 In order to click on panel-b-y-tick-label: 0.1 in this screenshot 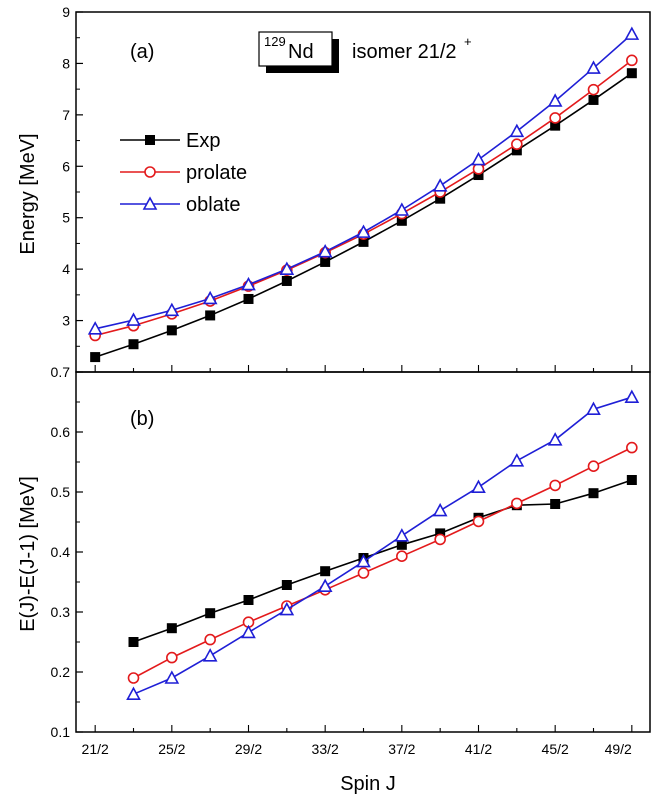, I will do `click(61, 732)`.